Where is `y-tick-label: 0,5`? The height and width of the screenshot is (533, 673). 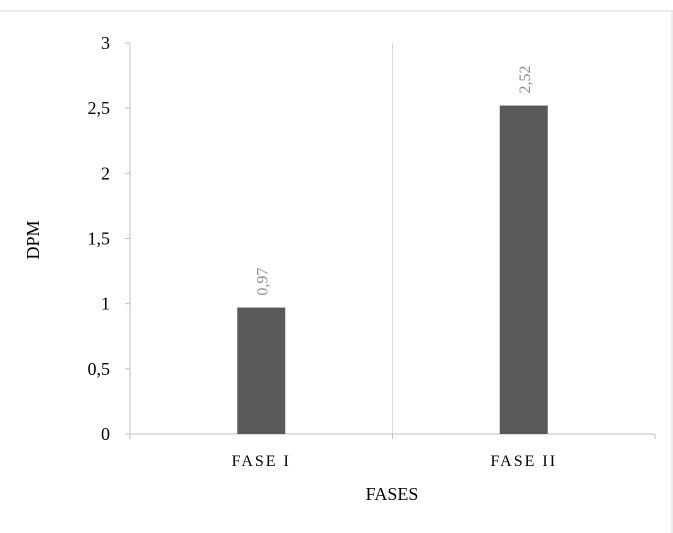 y-tick-label: 0,5 is located at coordinates (99, 369).